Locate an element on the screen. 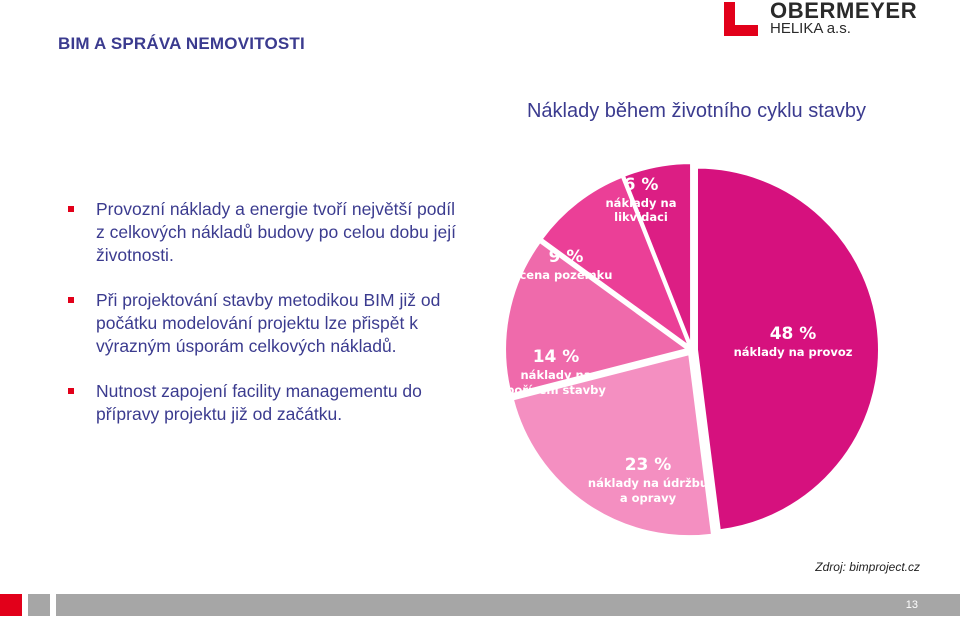 This screenshot has width=960, height=618. source-note: Zdroj: bimproject.cz is located at coordinates (867, 567).